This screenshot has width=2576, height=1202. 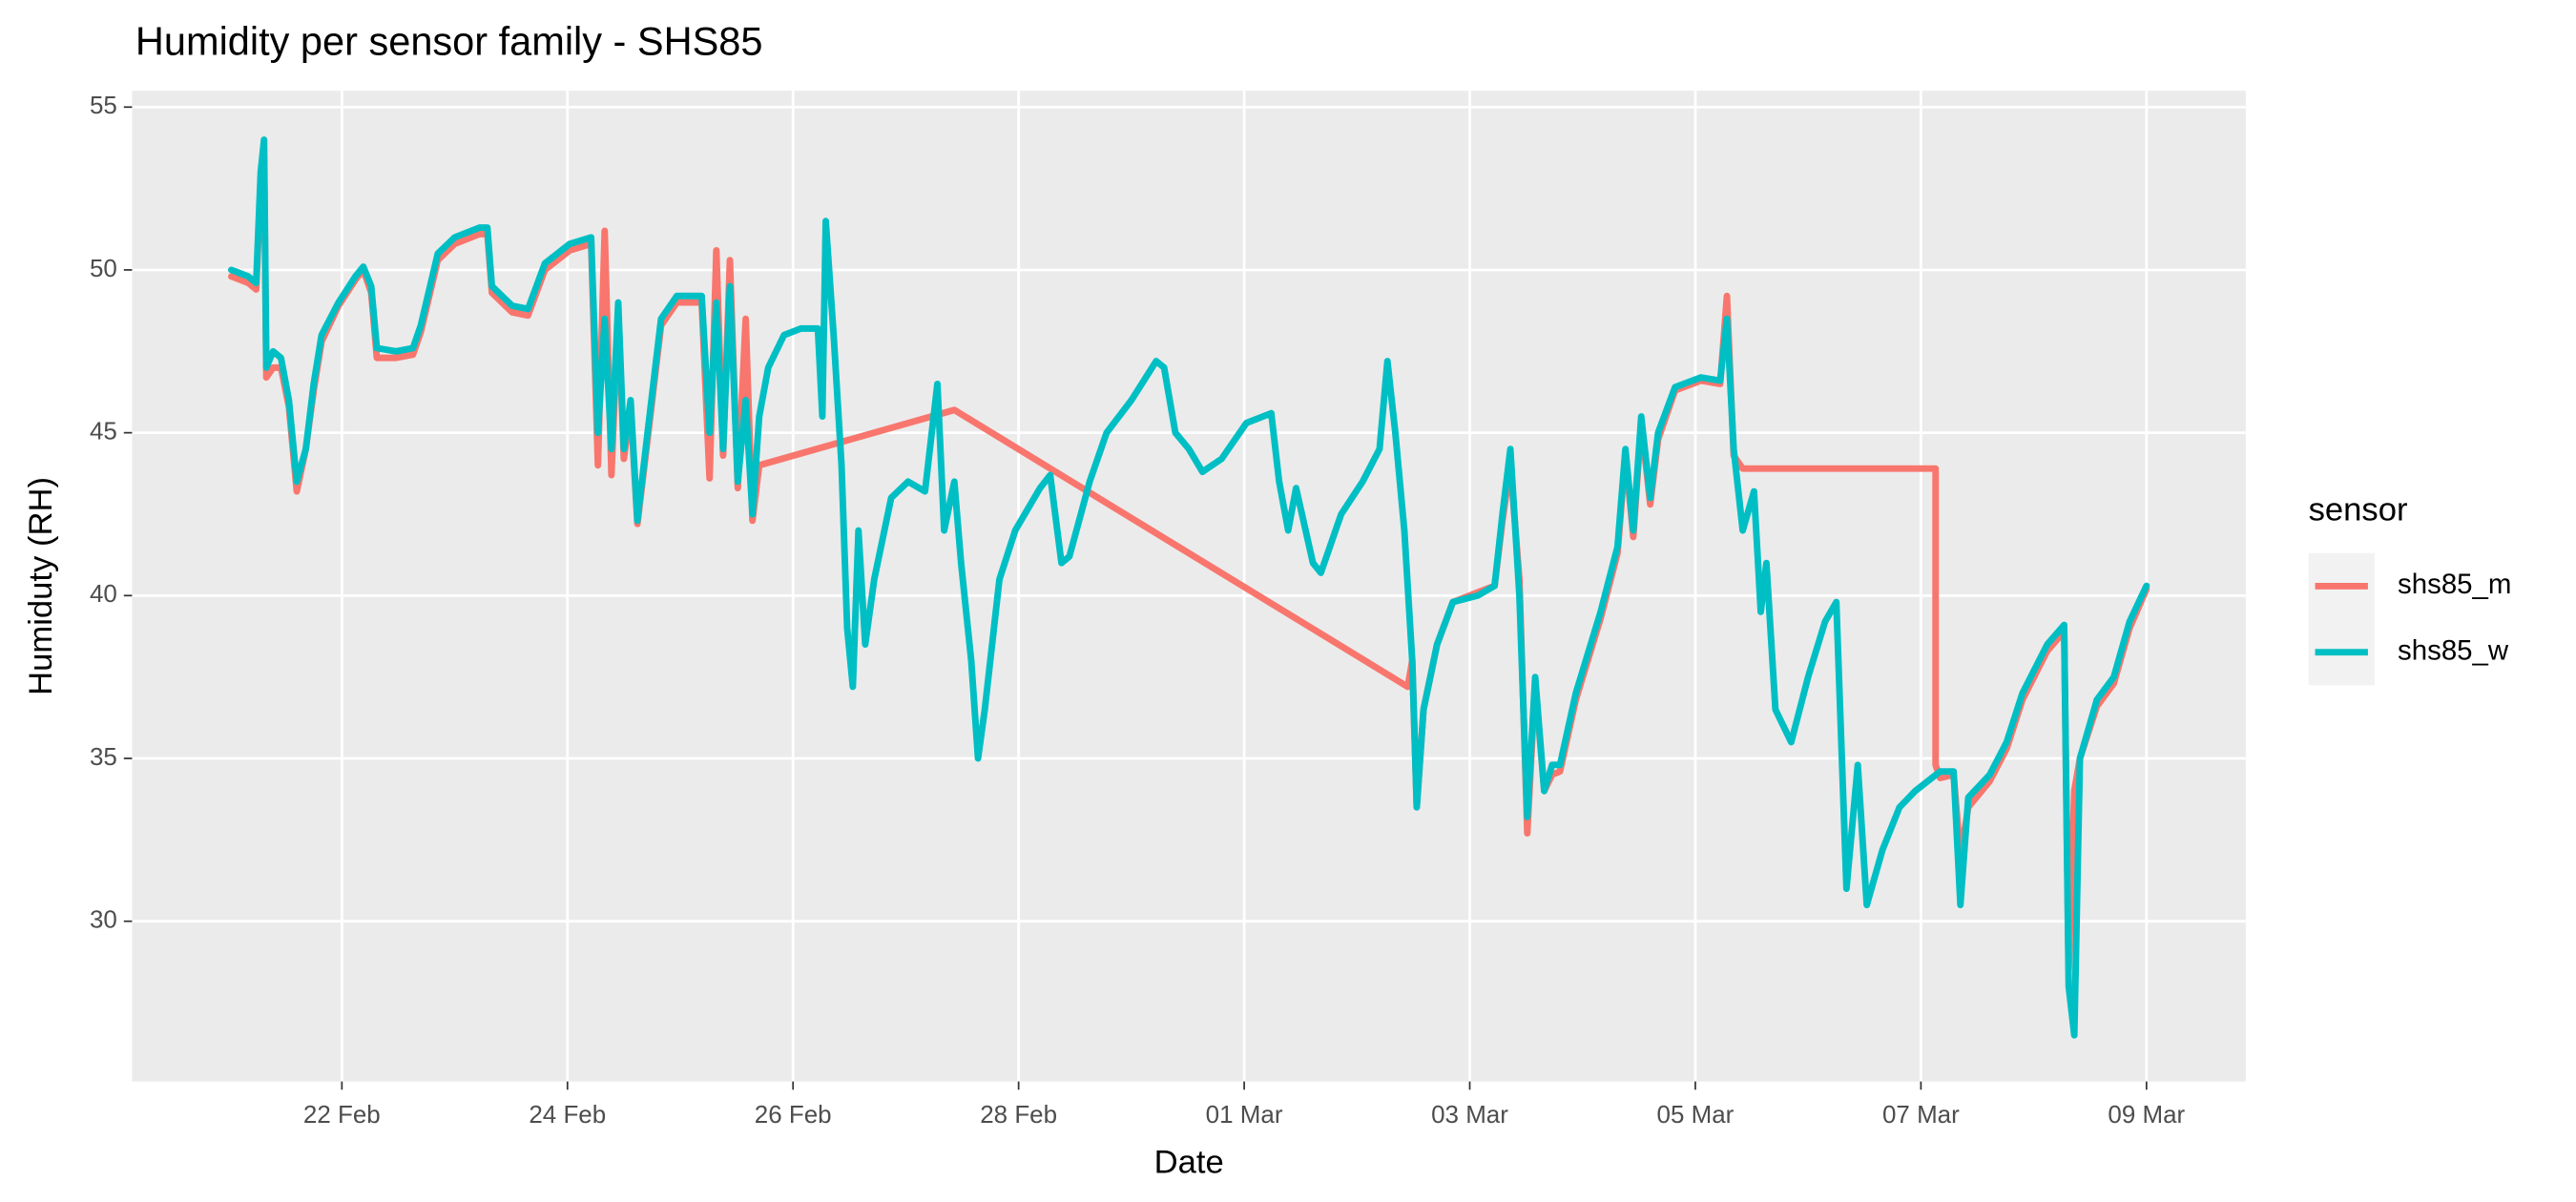 I want to click on x-tick-label: 07 Mar, so click(x=1921, y=1114).